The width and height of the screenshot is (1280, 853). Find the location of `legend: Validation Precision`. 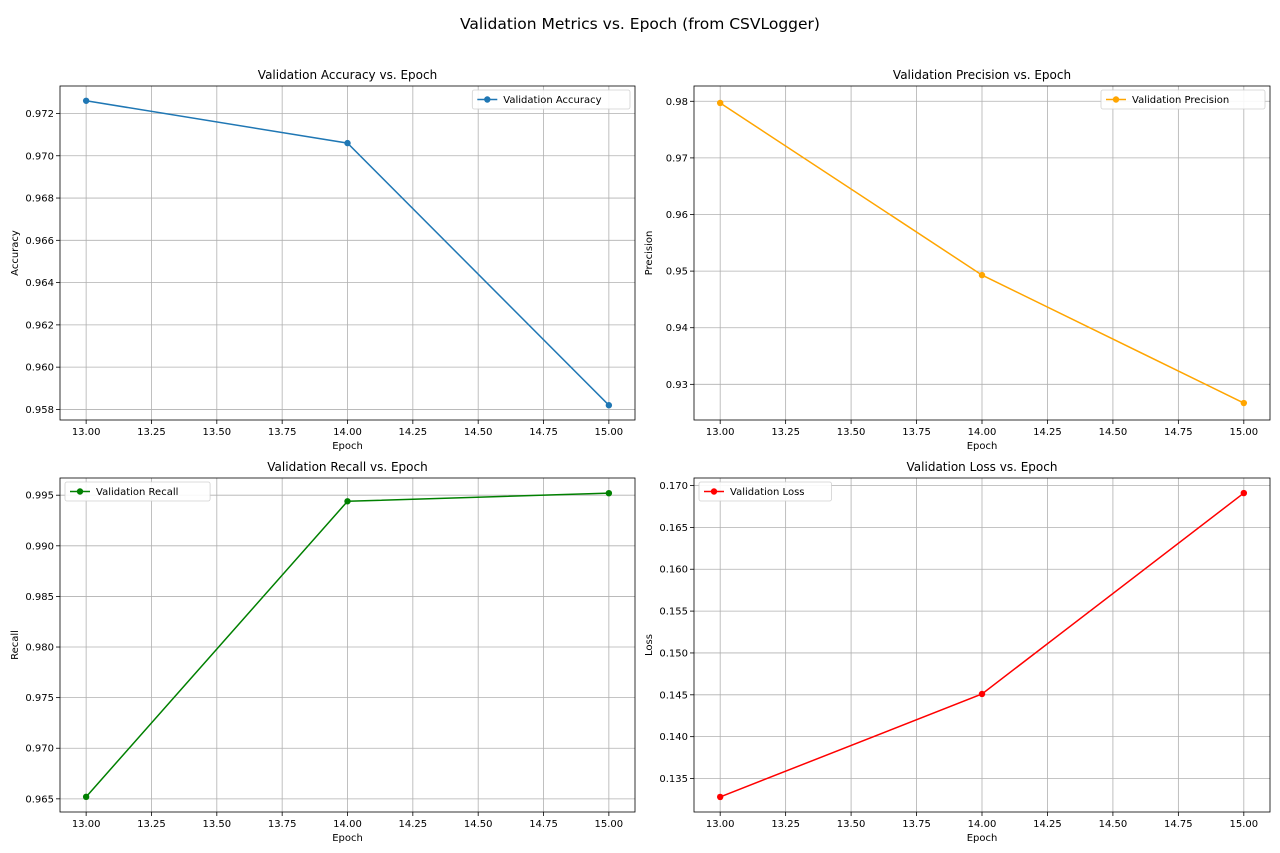

legend: Validation Precision is located at coordinates (1183, 99).